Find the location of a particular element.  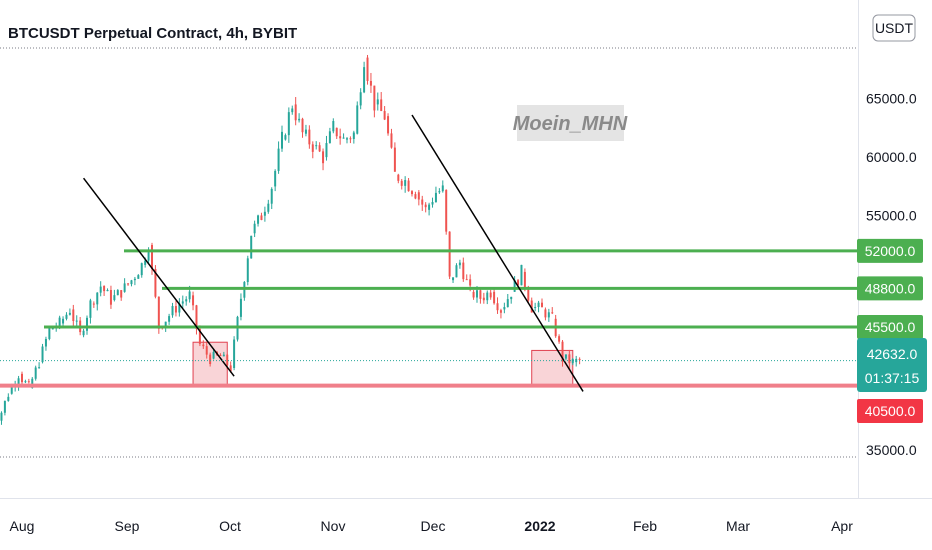

last-price-badge is located at coordinates (892, 365).